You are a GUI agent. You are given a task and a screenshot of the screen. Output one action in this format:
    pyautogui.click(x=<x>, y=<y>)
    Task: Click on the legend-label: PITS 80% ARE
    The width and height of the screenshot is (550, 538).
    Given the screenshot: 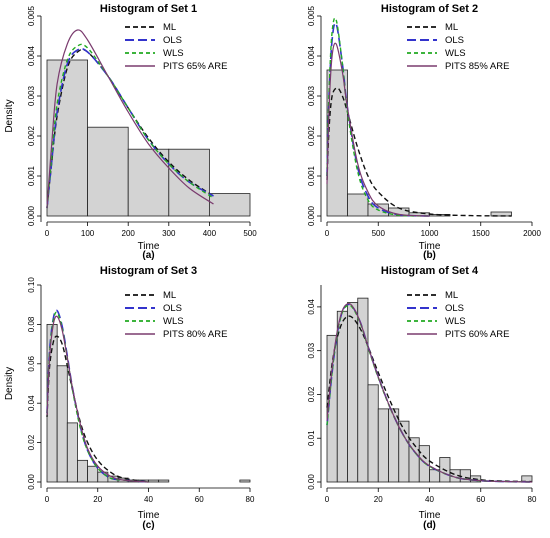 What is the action you would take?
    pyautogui.click(x=195, y=334)
    